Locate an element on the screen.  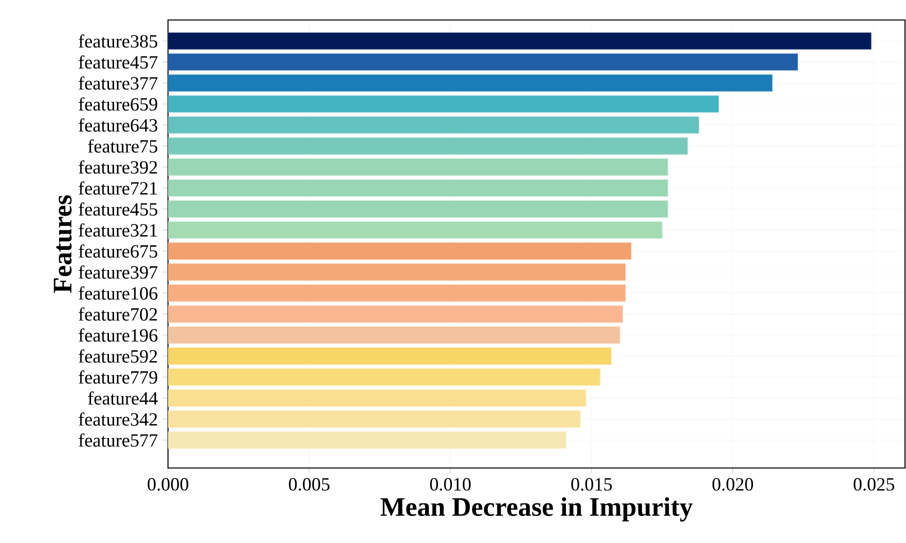
y-tick-label: feature721 is located at coordinates (117, 188).